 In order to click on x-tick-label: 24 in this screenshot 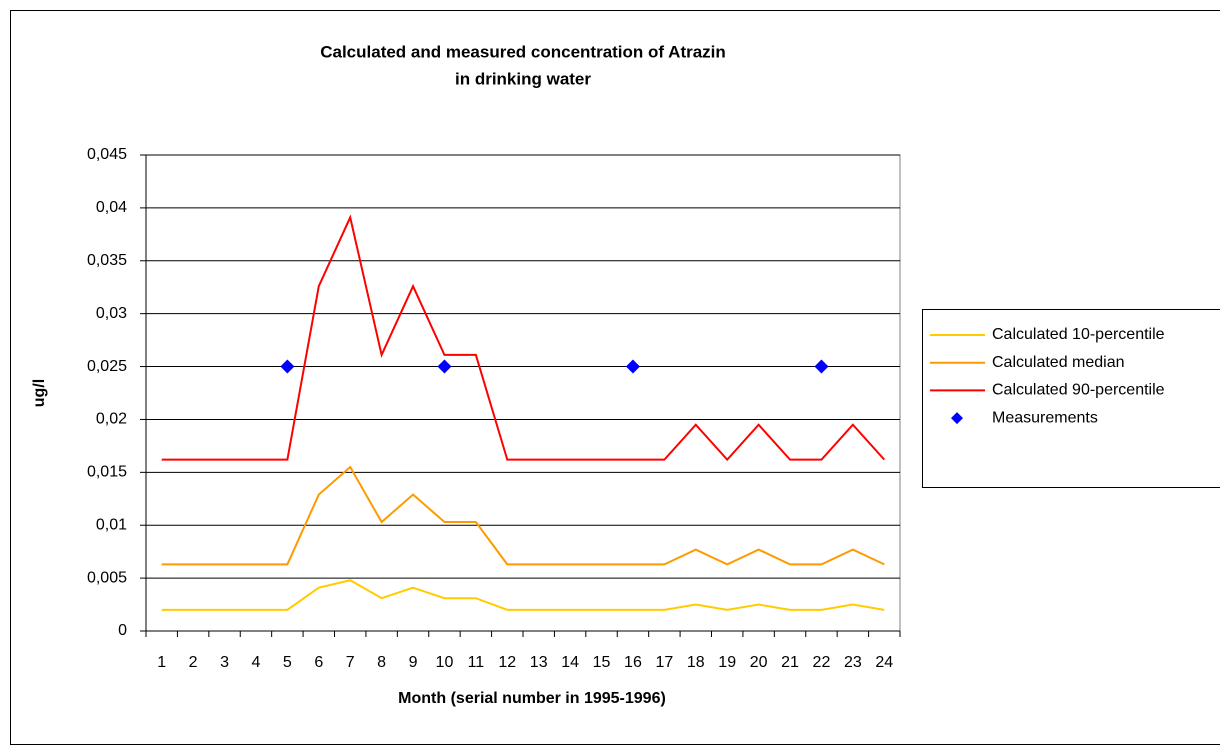, I will do `click(884, 662)`.